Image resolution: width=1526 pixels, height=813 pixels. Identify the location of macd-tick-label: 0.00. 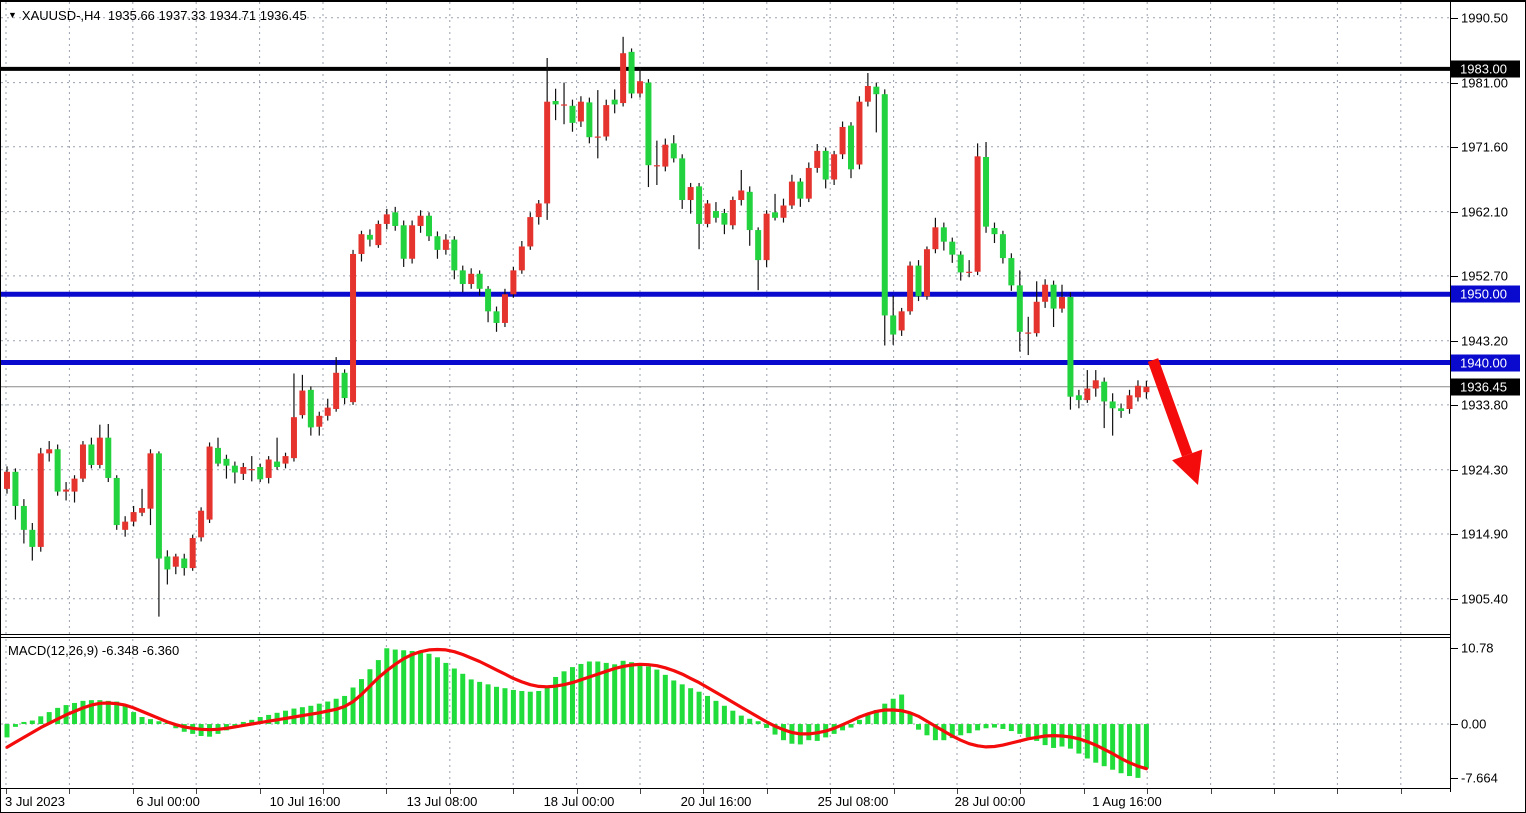
(1474, 724).